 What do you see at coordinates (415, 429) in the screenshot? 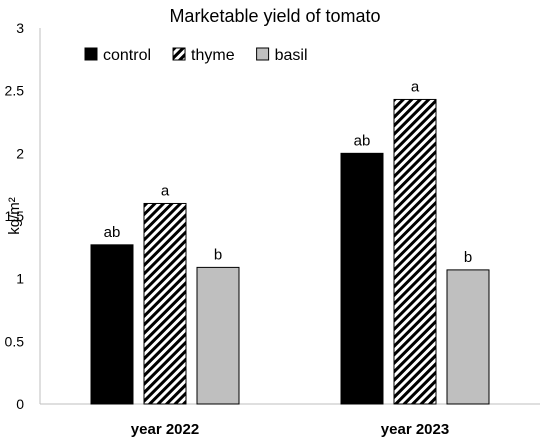
I see `x-category-label: year 2023` at bounding box center [415, 429].